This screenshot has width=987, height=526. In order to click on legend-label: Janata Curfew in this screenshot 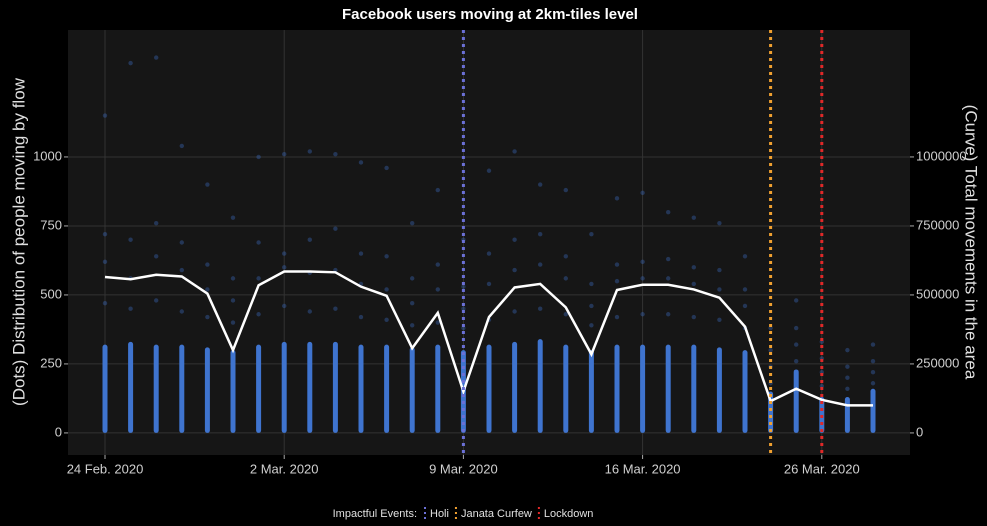, I will do `click(496, 514)`.